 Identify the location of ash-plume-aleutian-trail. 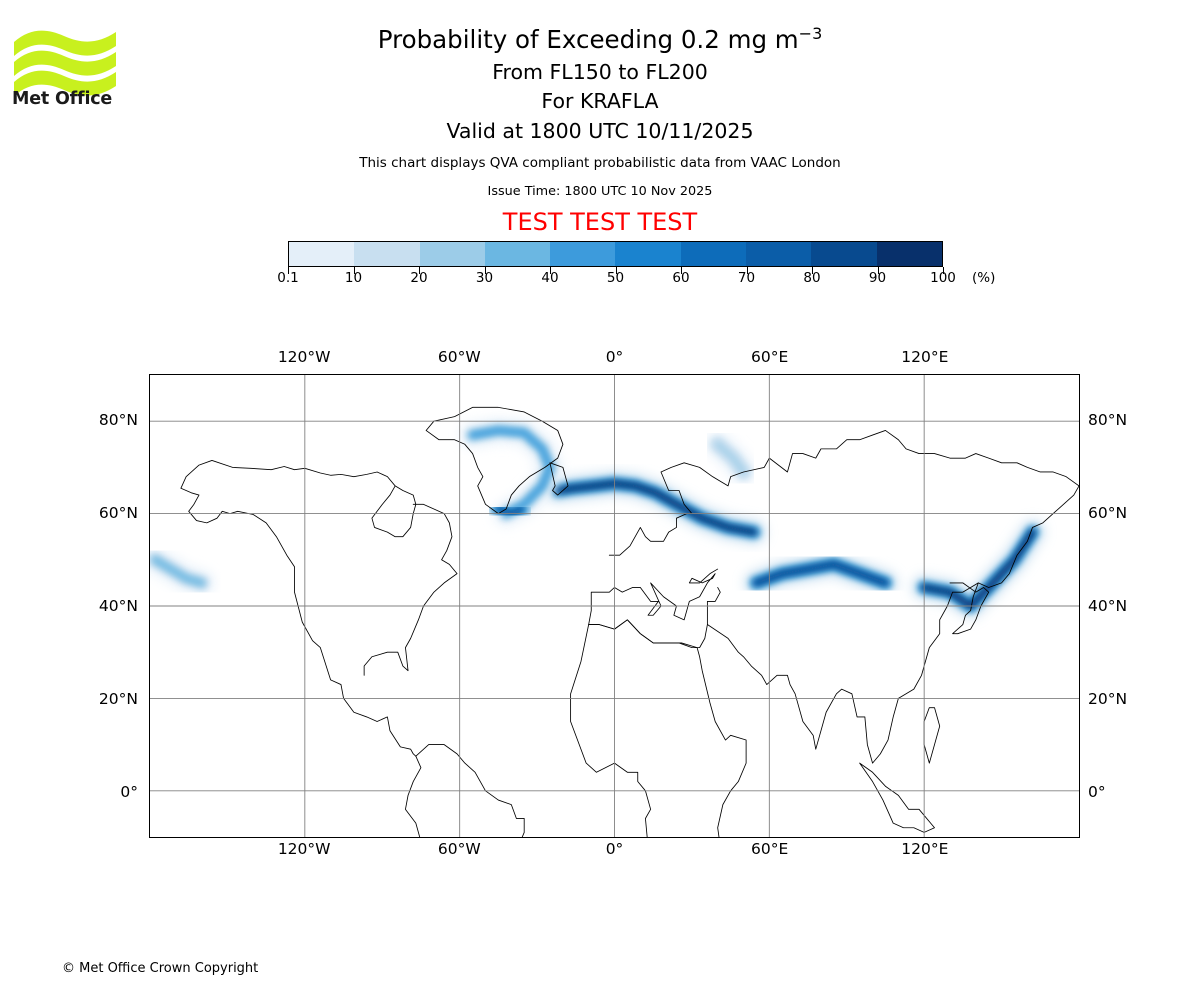
(182, 571).